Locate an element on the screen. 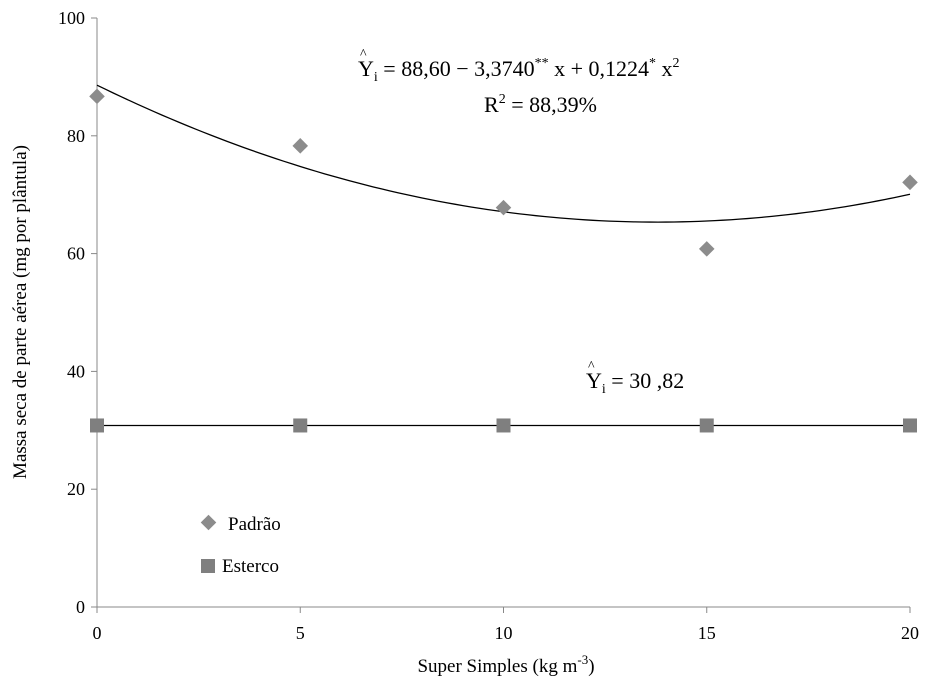 Image resolution: width=926 pixels, height=680 pixels. legend: Padrão Esterco is located at coordinates (240, 545).